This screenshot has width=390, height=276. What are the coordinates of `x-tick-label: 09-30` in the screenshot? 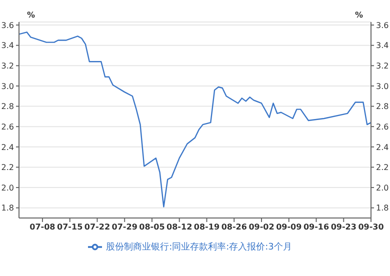 It's located at (371, 227).